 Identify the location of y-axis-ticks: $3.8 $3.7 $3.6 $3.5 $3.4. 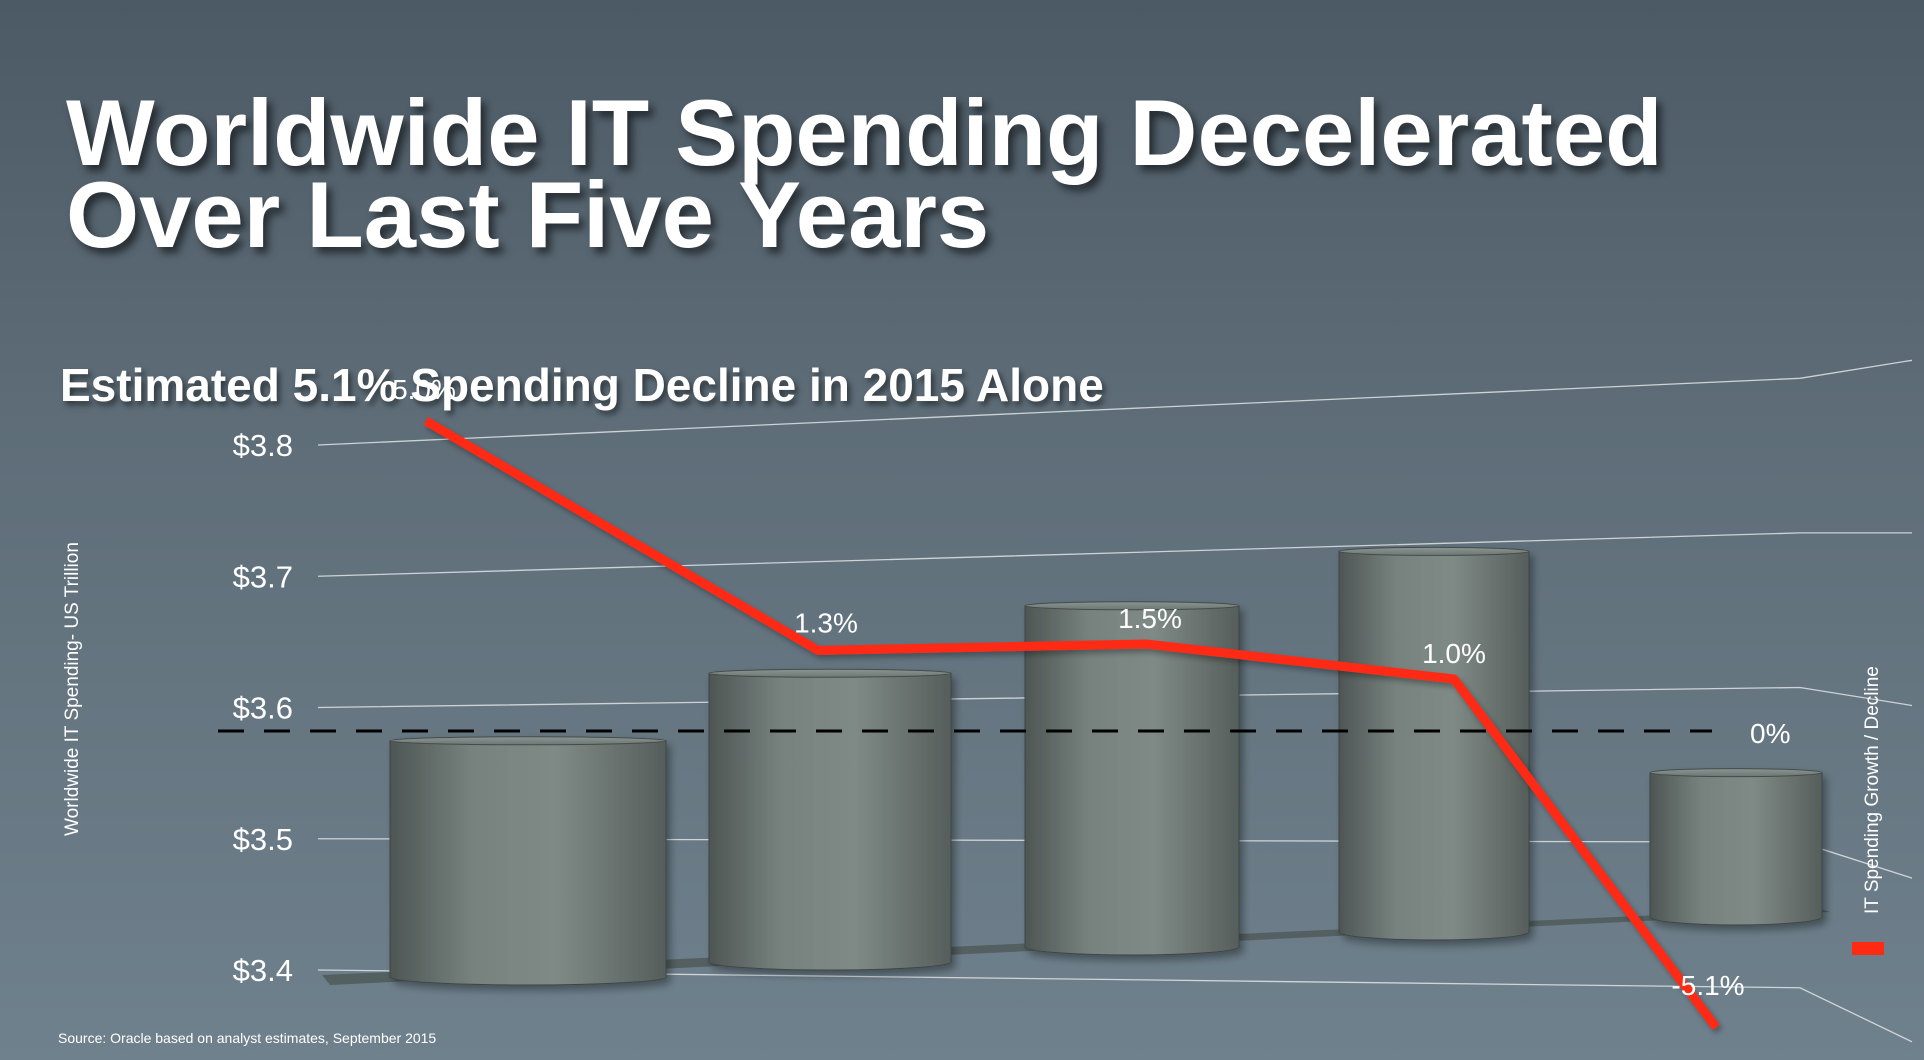
(263, 708).